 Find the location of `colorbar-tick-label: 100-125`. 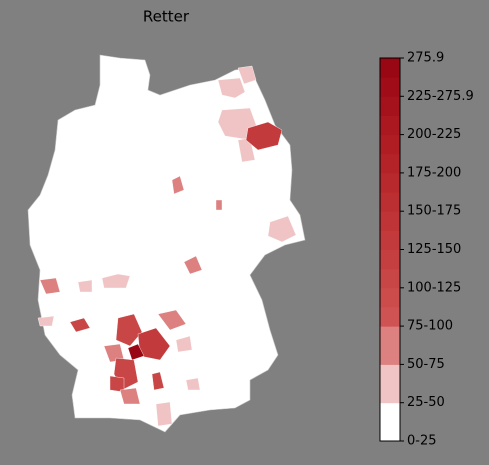

colorbar-tick-label: 100-125 is located at coordinates (434, 287).